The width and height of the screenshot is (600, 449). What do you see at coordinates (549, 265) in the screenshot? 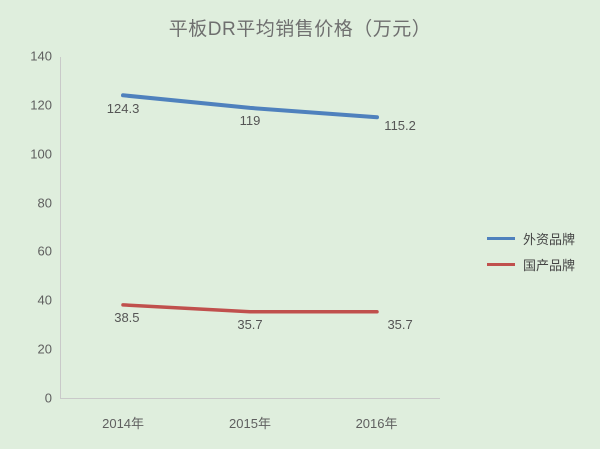
I see `legend-label-domestic: 国产品牌` at bounding box center [549, 265].